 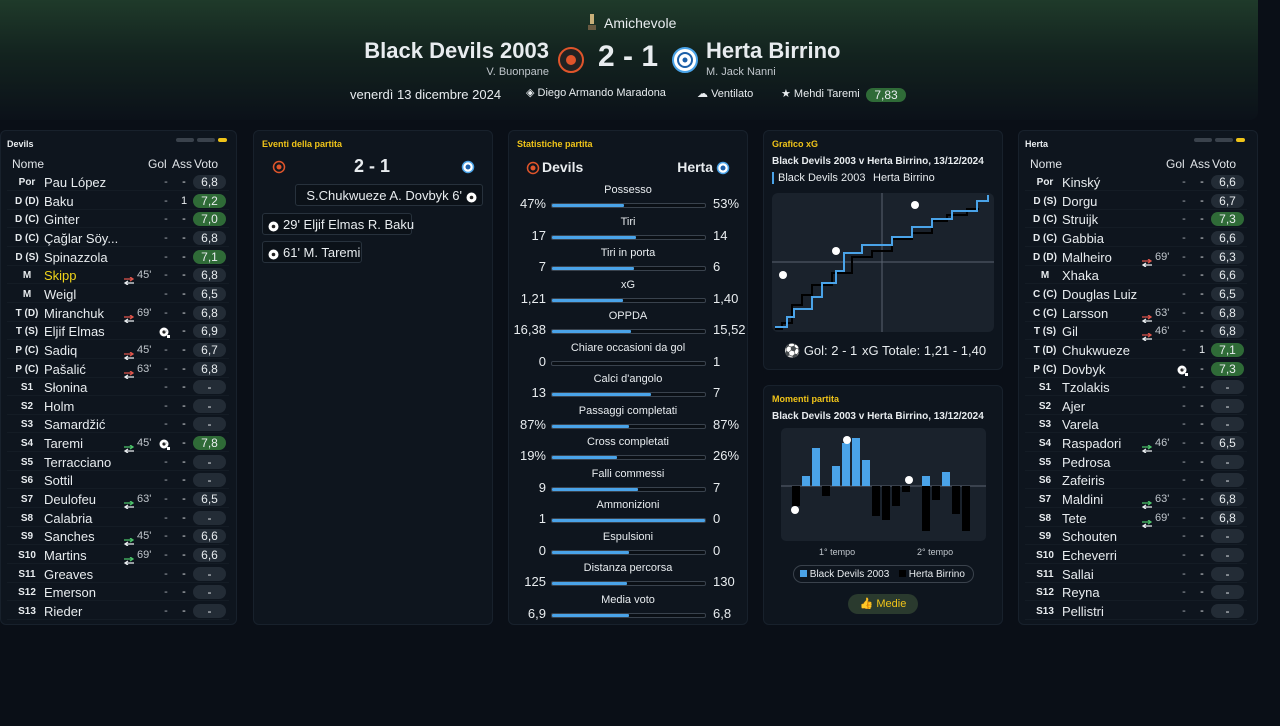 I want to click on player-name: Weigl, so click(x=60, y=294).